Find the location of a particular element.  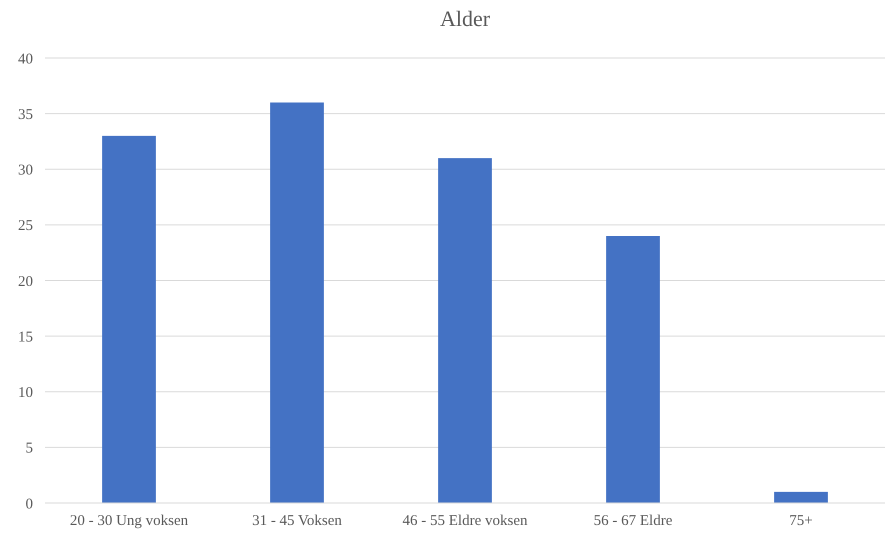

y-tick-label: 40 is located at coordinates (25, 59).